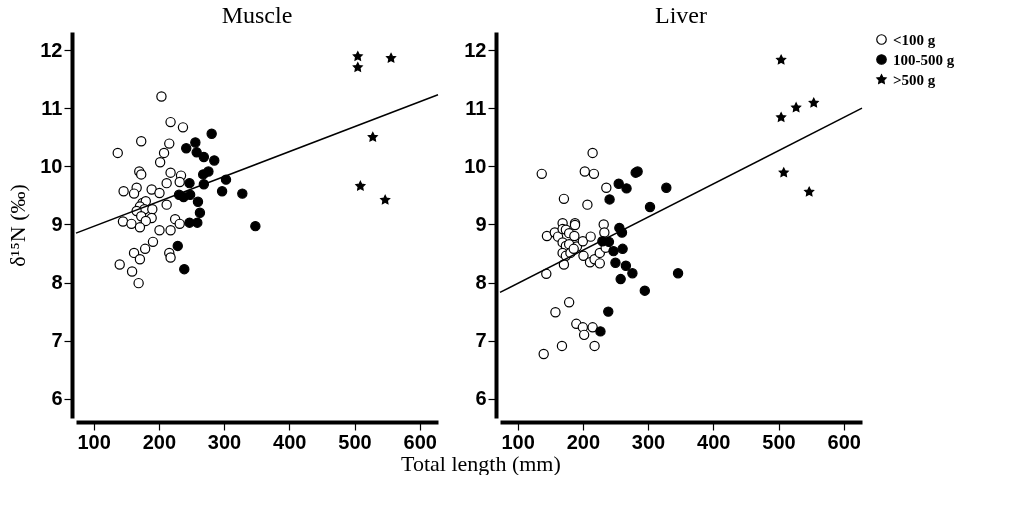 The width and height of the screenshot is (1019, 506). Describe the element at coordinates (224, 441) in the screenshot. I see `x-tick-label: 300` at that location.